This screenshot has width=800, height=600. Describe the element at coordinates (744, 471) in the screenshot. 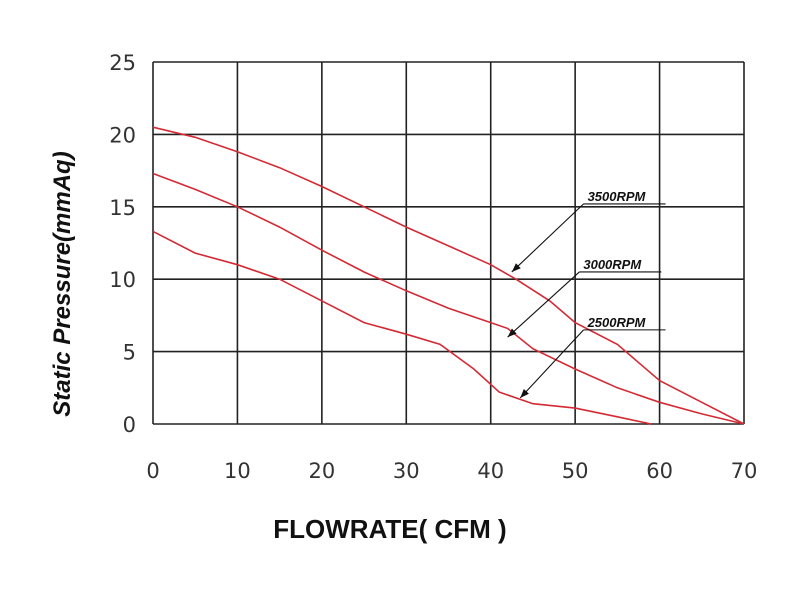

I see `x-tick-label: 70` at that location.